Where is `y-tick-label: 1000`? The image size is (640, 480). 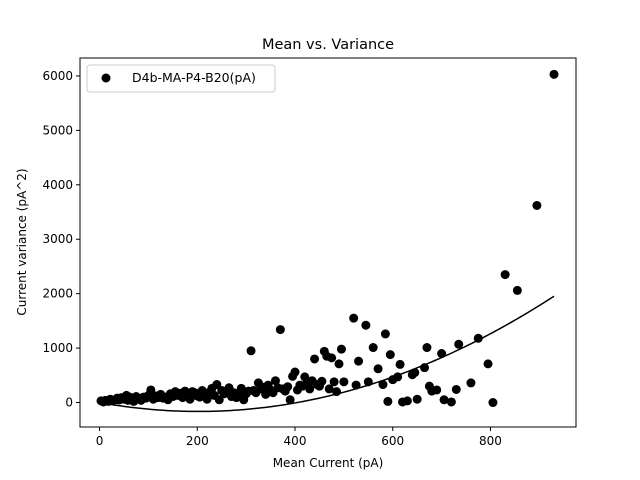 y-tick-label: 1000 is located at coordinates (57, 348).